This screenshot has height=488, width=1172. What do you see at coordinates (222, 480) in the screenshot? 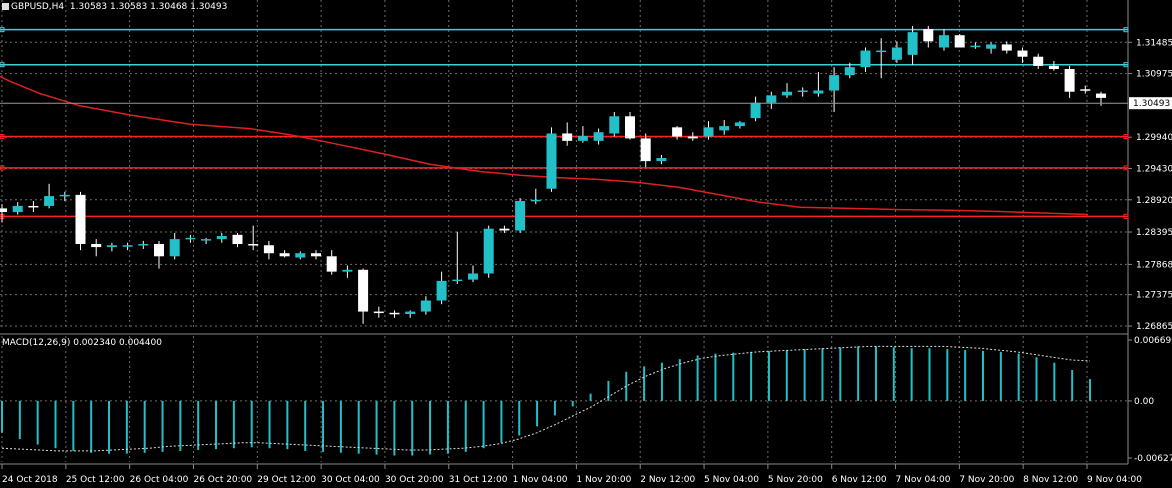
I see `time-tick-label: 26 Oct 20:00` at bounding box center [222, 480].